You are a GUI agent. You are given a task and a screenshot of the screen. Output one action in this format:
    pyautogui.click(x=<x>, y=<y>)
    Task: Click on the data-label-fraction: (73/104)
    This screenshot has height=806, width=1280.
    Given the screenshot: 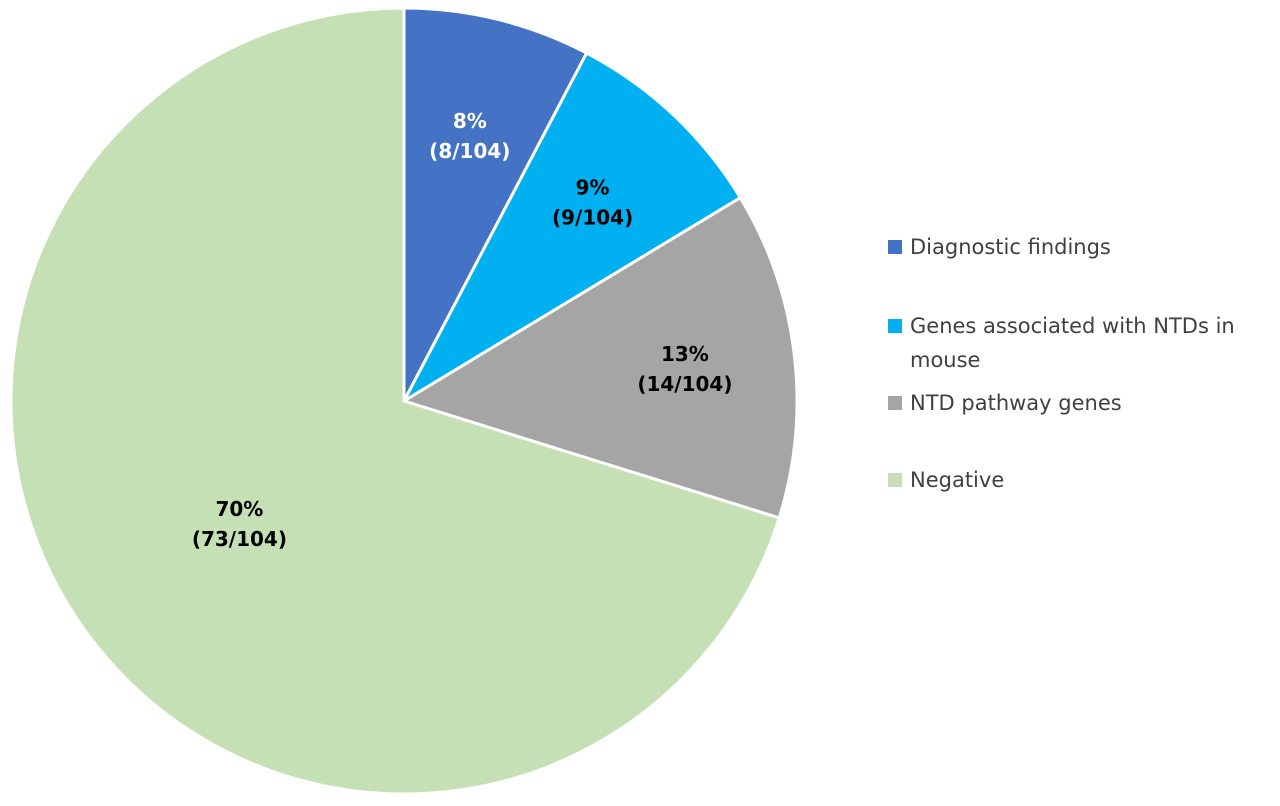 What is the action you would take?
    pyautogui.click(x=239, y=539)
    